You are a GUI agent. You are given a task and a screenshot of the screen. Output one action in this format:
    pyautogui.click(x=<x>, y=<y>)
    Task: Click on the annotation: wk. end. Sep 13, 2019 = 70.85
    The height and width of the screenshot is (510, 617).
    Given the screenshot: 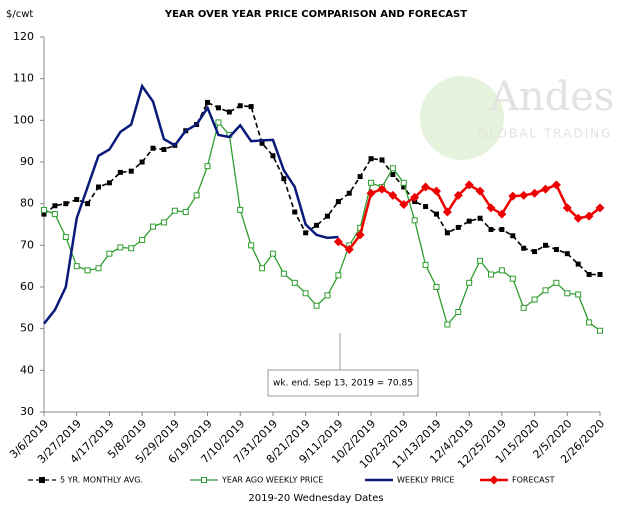 What is the action you would take?
    pyautogui.click(x=343, y=384)
    